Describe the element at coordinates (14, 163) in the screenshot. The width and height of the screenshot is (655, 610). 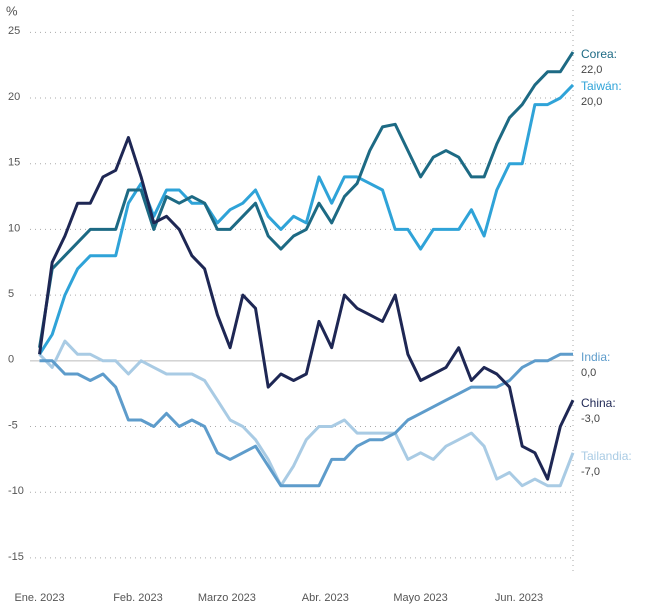
I see `y-tick-label: 15` at that location.